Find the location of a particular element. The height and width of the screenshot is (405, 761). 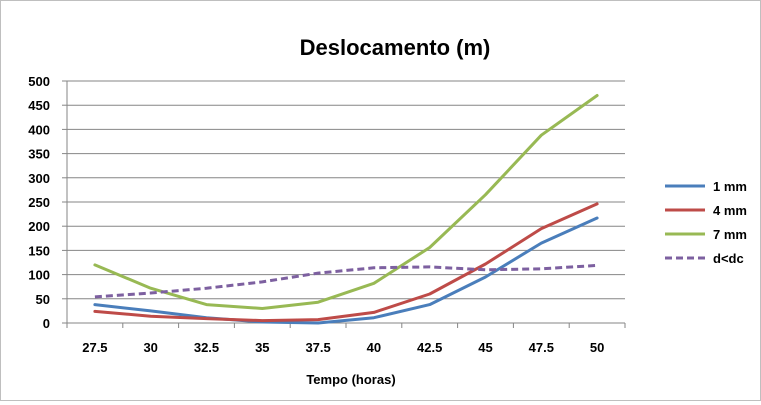

x-tick-label: 37.5 is located at coordinates (317, 347).